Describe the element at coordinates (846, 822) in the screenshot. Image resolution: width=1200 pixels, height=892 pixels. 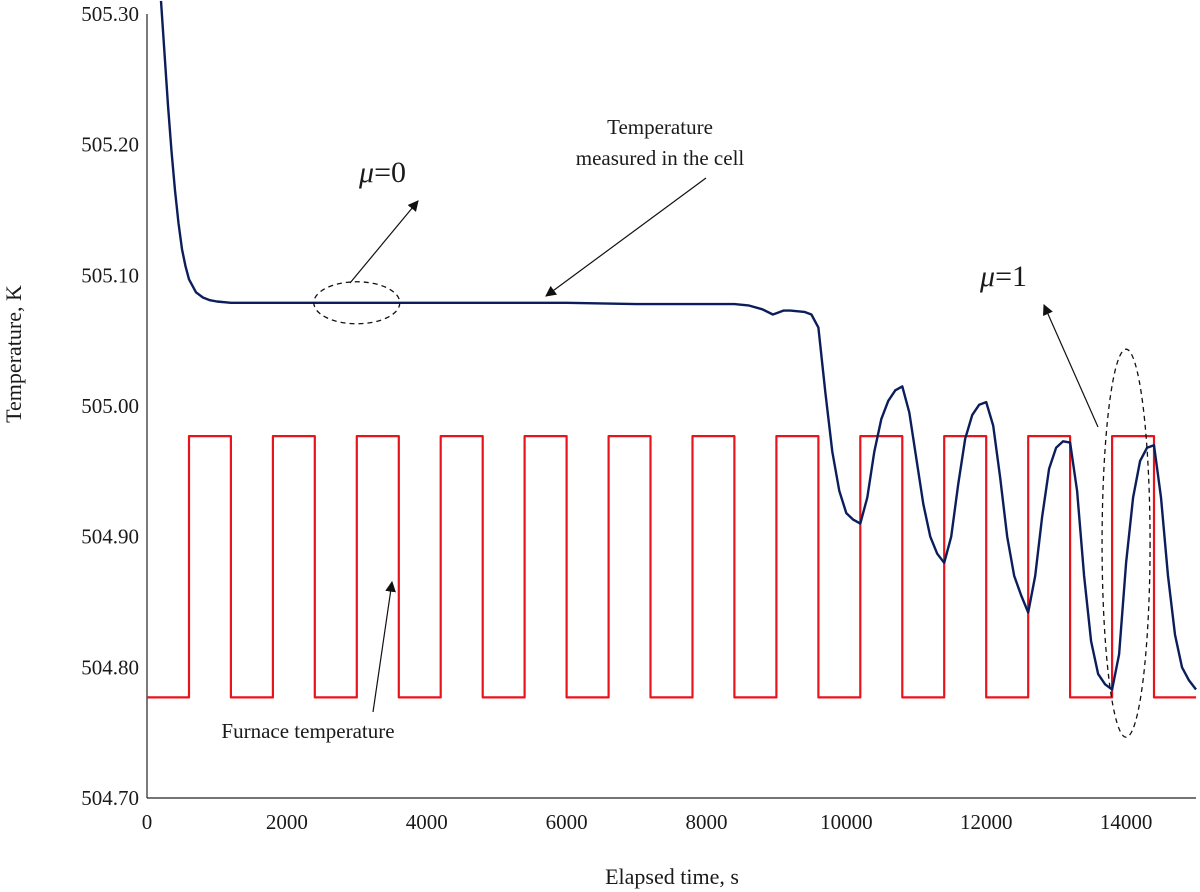
I see `x-tick-label: 10000` at that location.